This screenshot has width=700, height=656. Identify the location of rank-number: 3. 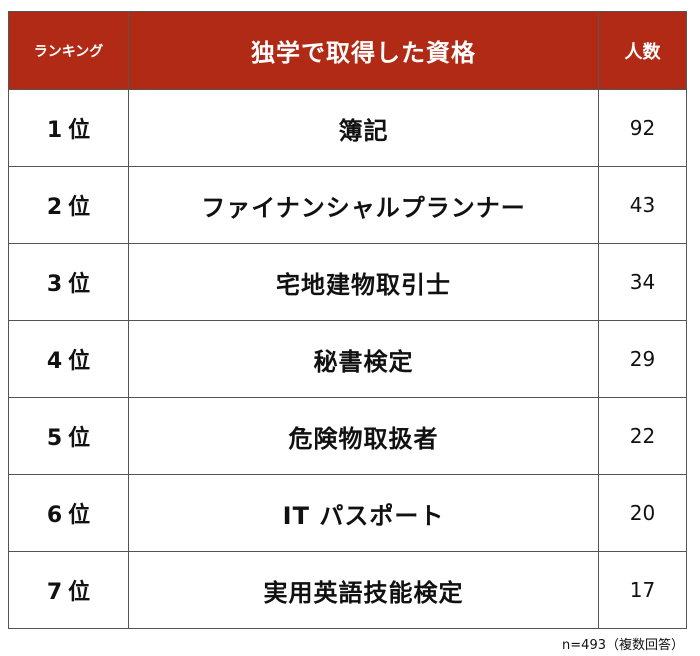
(54, 284).